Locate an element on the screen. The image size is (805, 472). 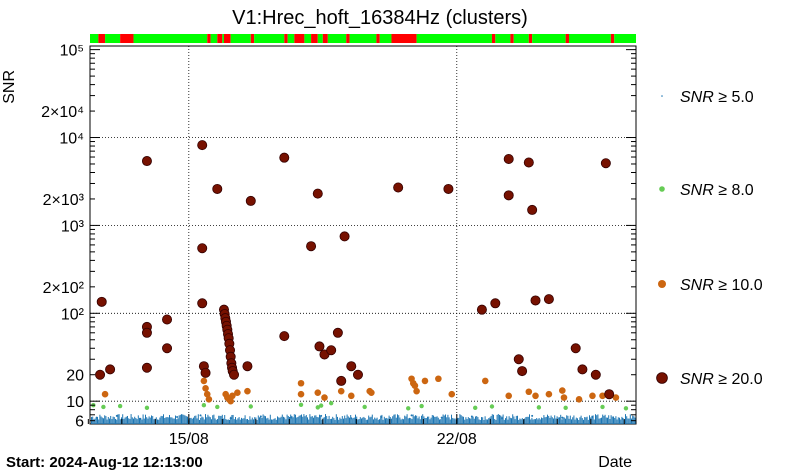
x-axis: 15/08 22/08 is located at coordinates (356, 431).